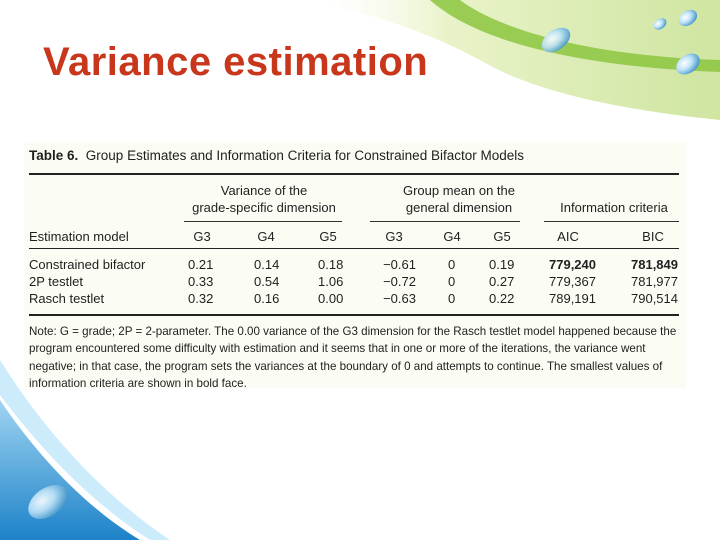 Image resolution: width=720 pixels, height=540 pixels. Describe the element at coordinates (459, 199) in the screenshot. I see `header-mean-group: Group mean on the general dimension` at that location.